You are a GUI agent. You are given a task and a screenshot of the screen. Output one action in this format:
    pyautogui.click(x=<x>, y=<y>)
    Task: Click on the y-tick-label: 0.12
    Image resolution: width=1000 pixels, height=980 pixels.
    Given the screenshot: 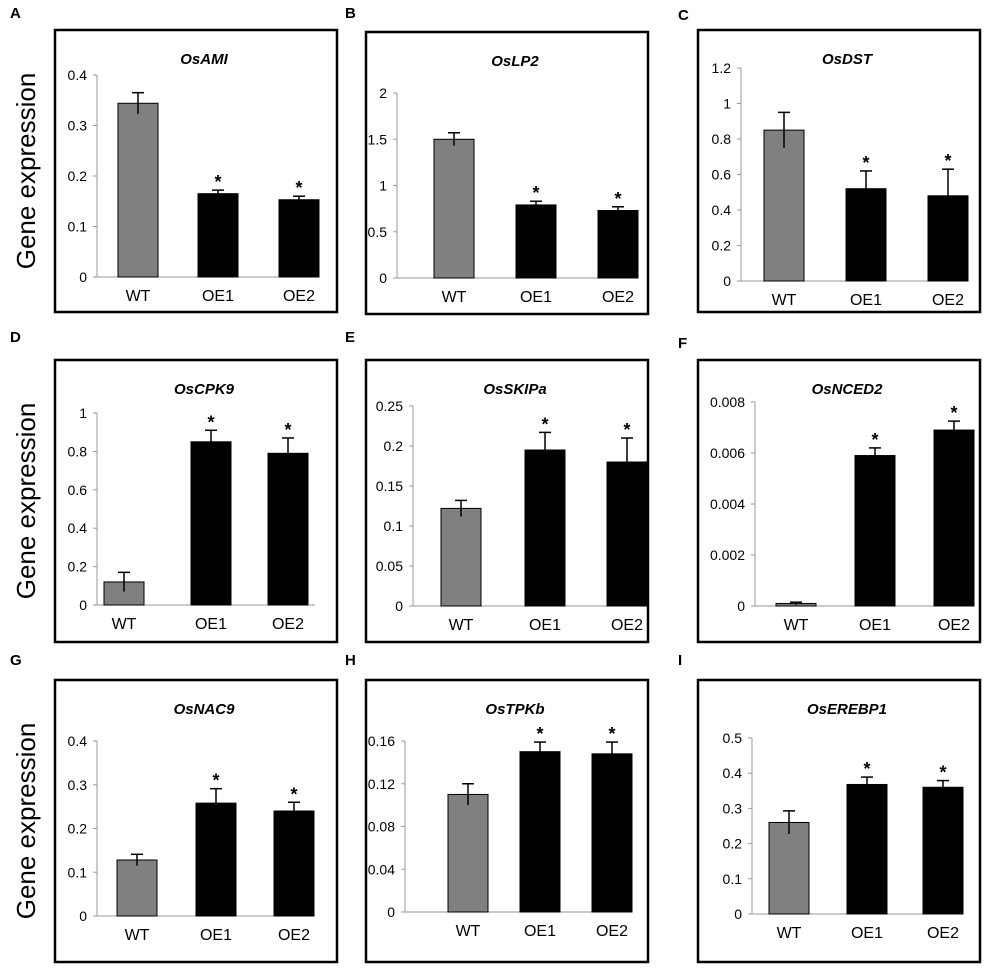 What is the action you would take?
    pyautogui.click(x=381, y=784)
    